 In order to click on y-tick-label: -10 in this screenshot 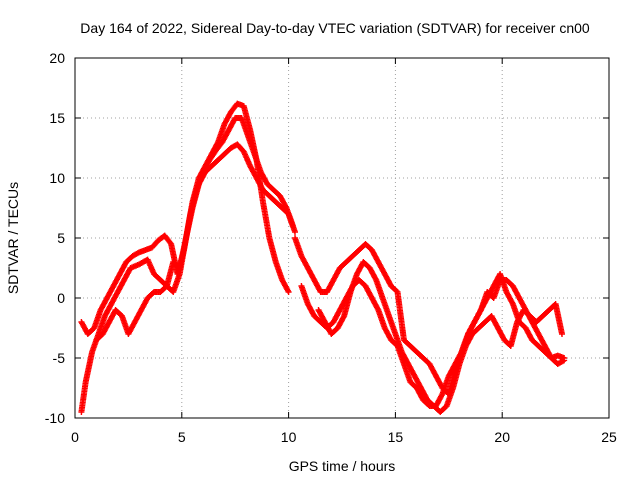, I will do `click(55, 418)`.